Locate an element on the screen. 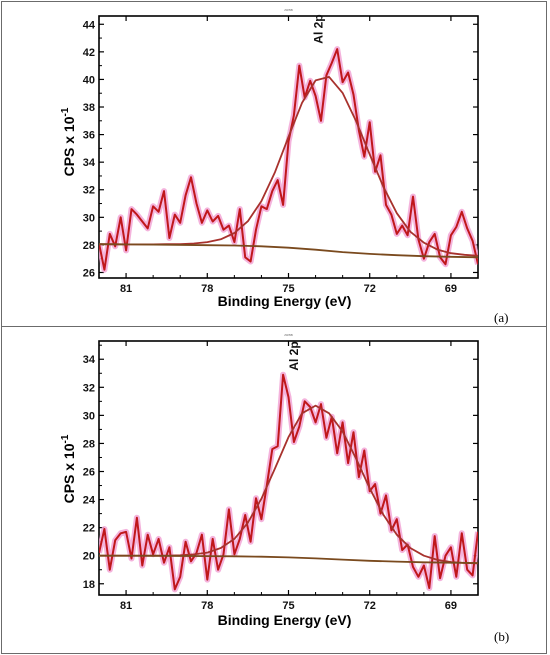  panel-label-a: (a) is located at coordinates (501, 317).